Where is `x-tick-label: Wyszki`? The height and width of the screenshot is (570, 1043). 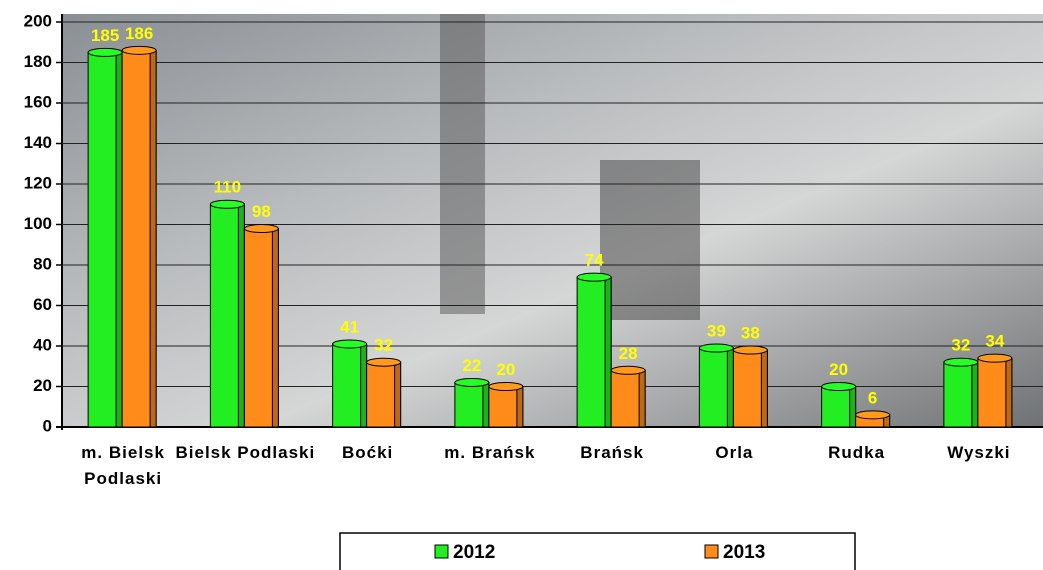 x-tick-label: Wyszki is located at coordinates (979, 452).